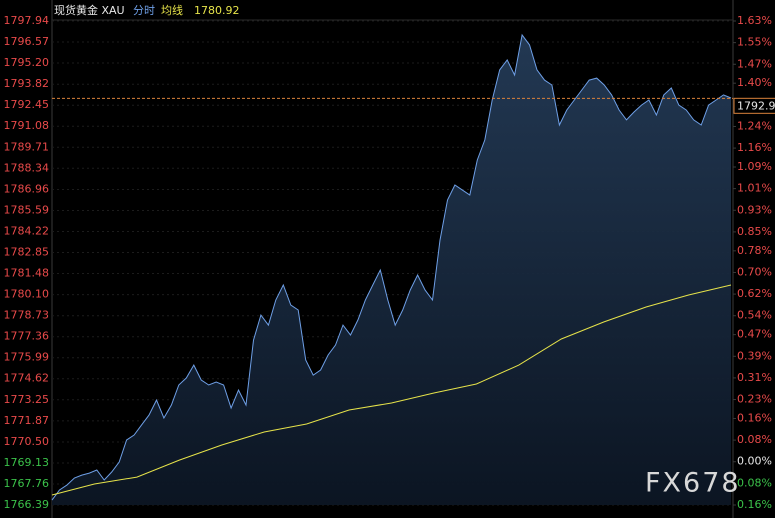 The width and height of the screenshot is (775, 518). What do you see at coordinates (172, 10) in the screenshot?
I see `ma-label: 均线` at bounding box center [172, 10].